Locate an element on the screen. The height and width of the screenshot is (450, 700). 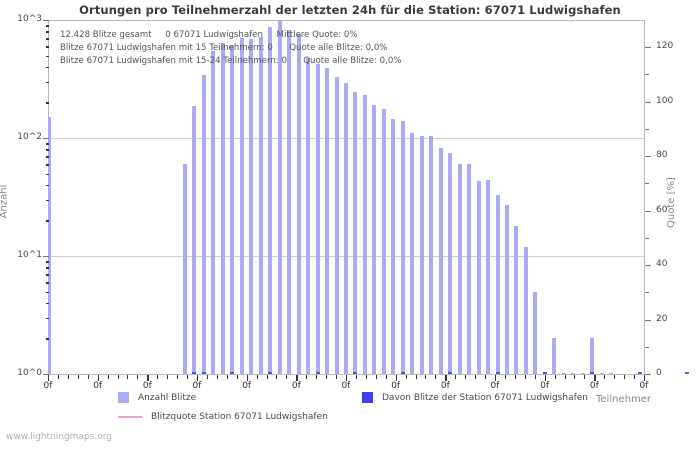
y-axis-right-label: 100 is located at coordinates (665, 100).